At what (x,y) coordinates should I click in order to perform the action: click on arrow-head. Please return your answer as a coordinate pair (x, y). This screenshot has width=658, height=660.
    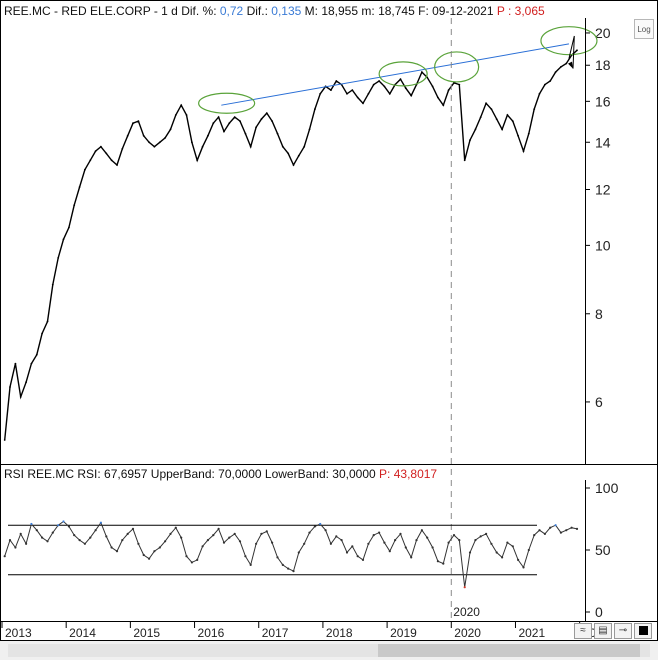
    Looking at the image, I should click on (570, 65).